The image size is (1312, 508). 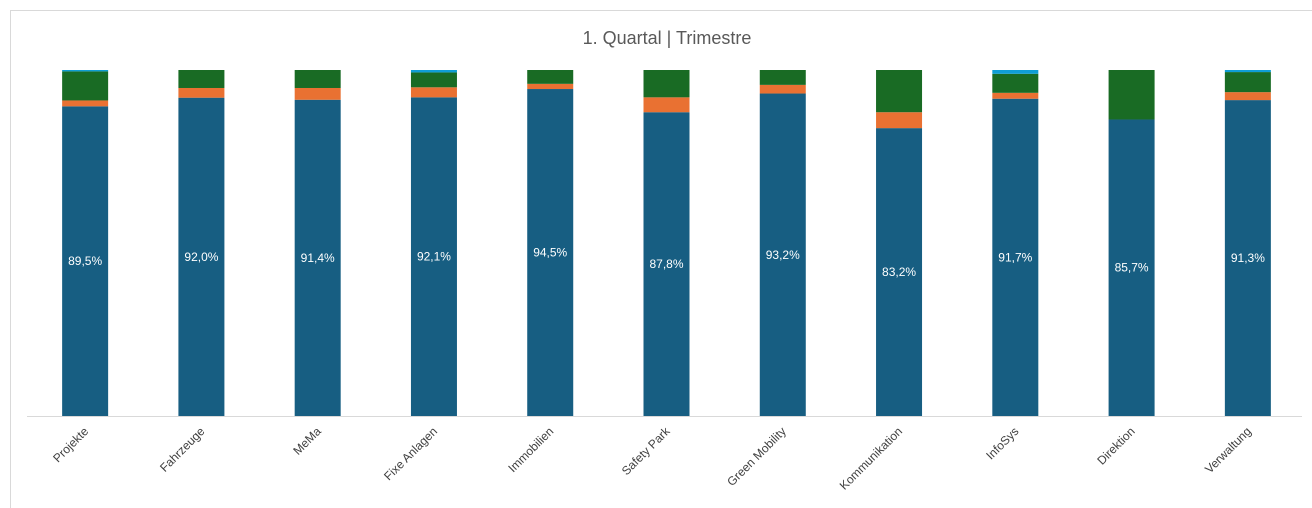 I want to click on data-label: 91,4%, so click(x=318, y=258).